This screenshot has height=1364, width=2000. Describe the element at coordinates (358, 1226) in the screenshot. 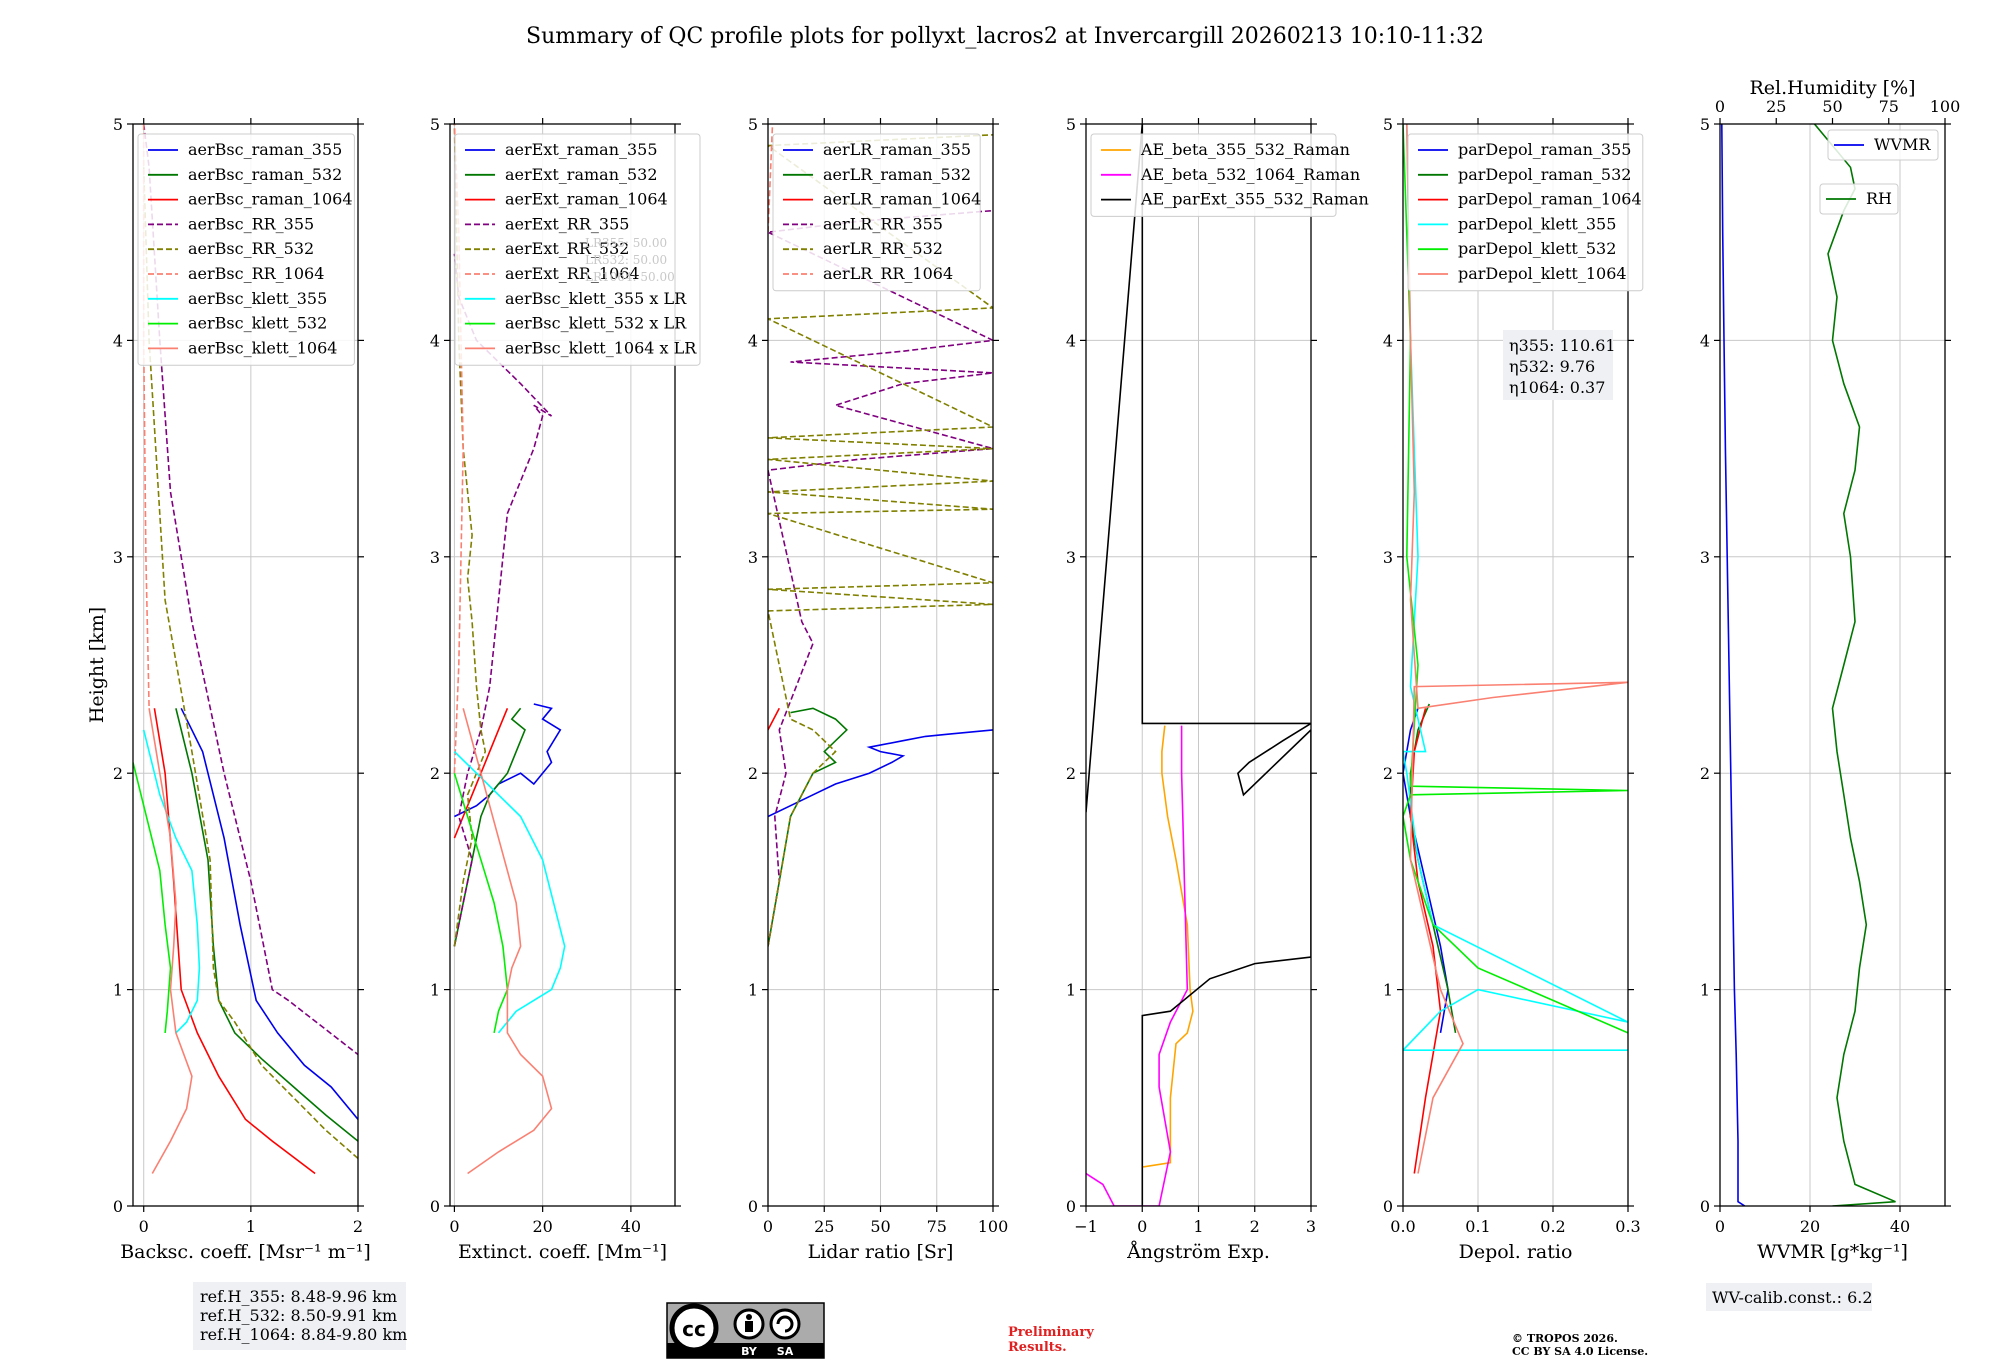

I see `x-tick-label: 2` at that location.